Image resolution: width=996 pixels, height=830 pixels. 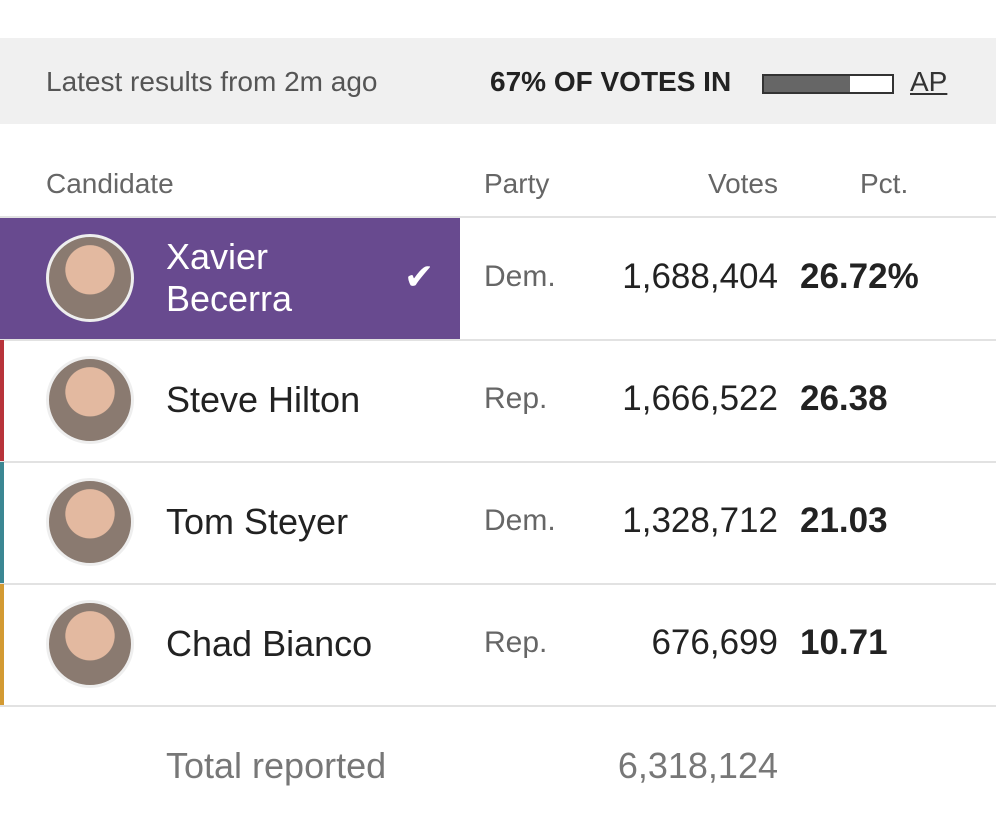 I want to click on column-header: Candidate, so click(x=110, y=183).